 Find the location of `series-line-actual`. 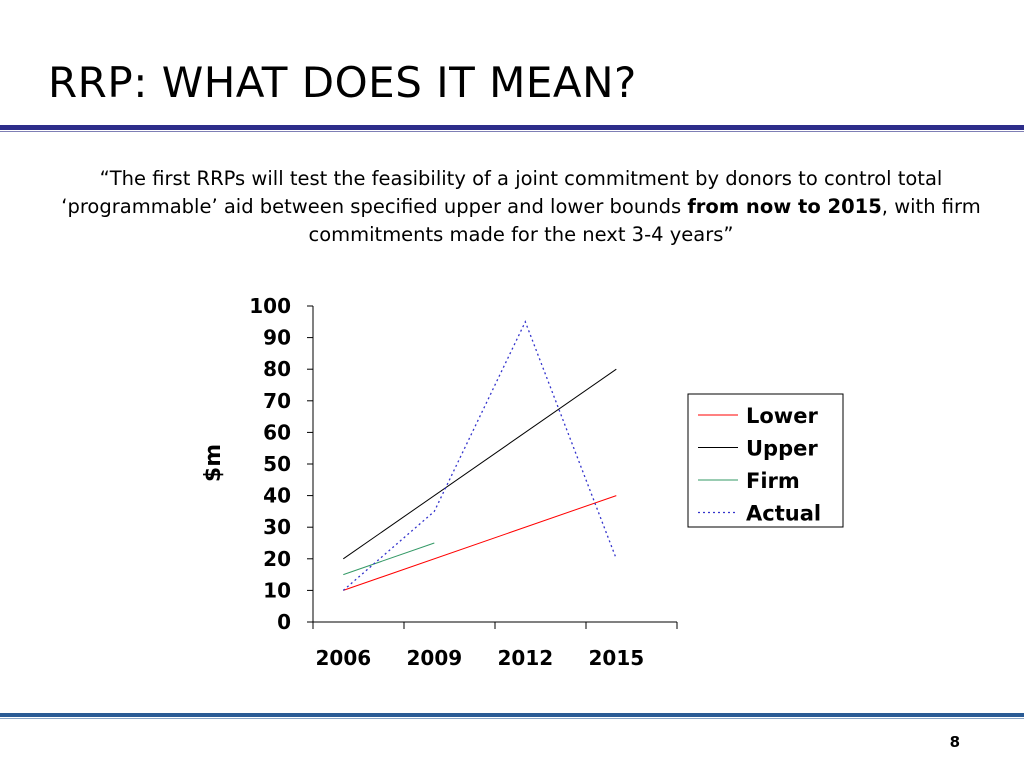

series-line-actual is located at coordinates (479, 455).